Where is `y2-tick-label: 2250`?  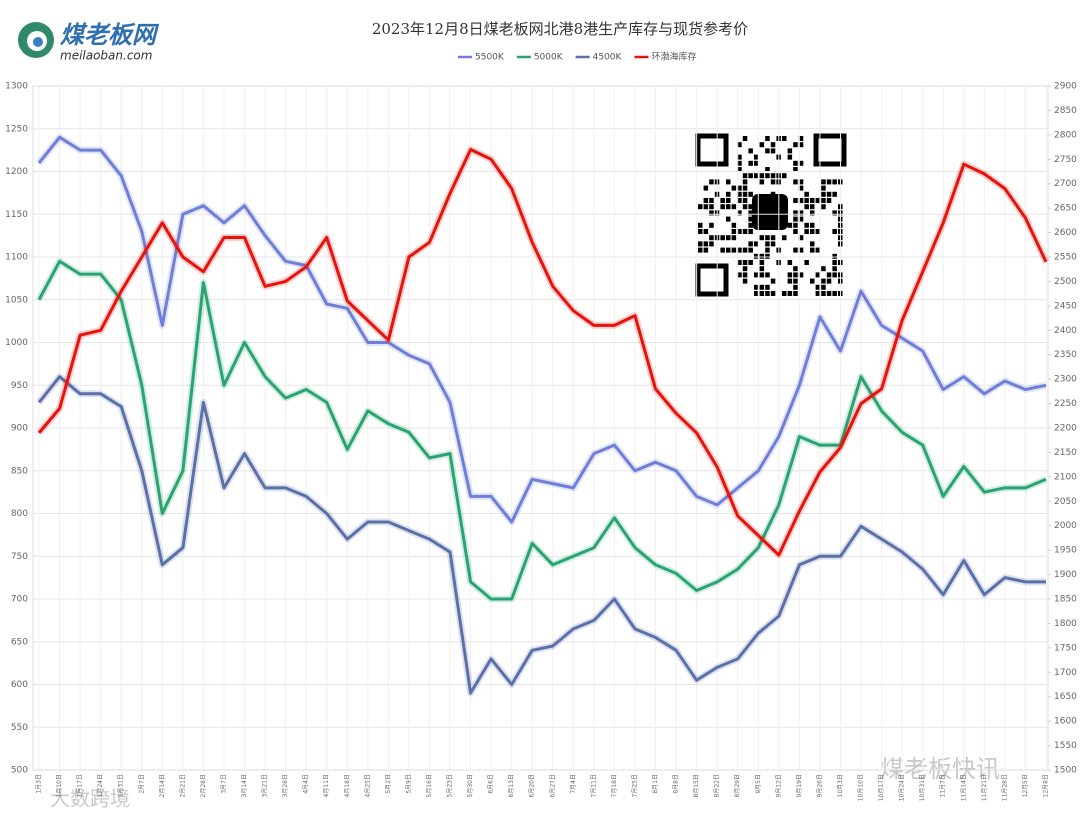 y2-tick-label: 2250 is located at coordinates (1065, 404).